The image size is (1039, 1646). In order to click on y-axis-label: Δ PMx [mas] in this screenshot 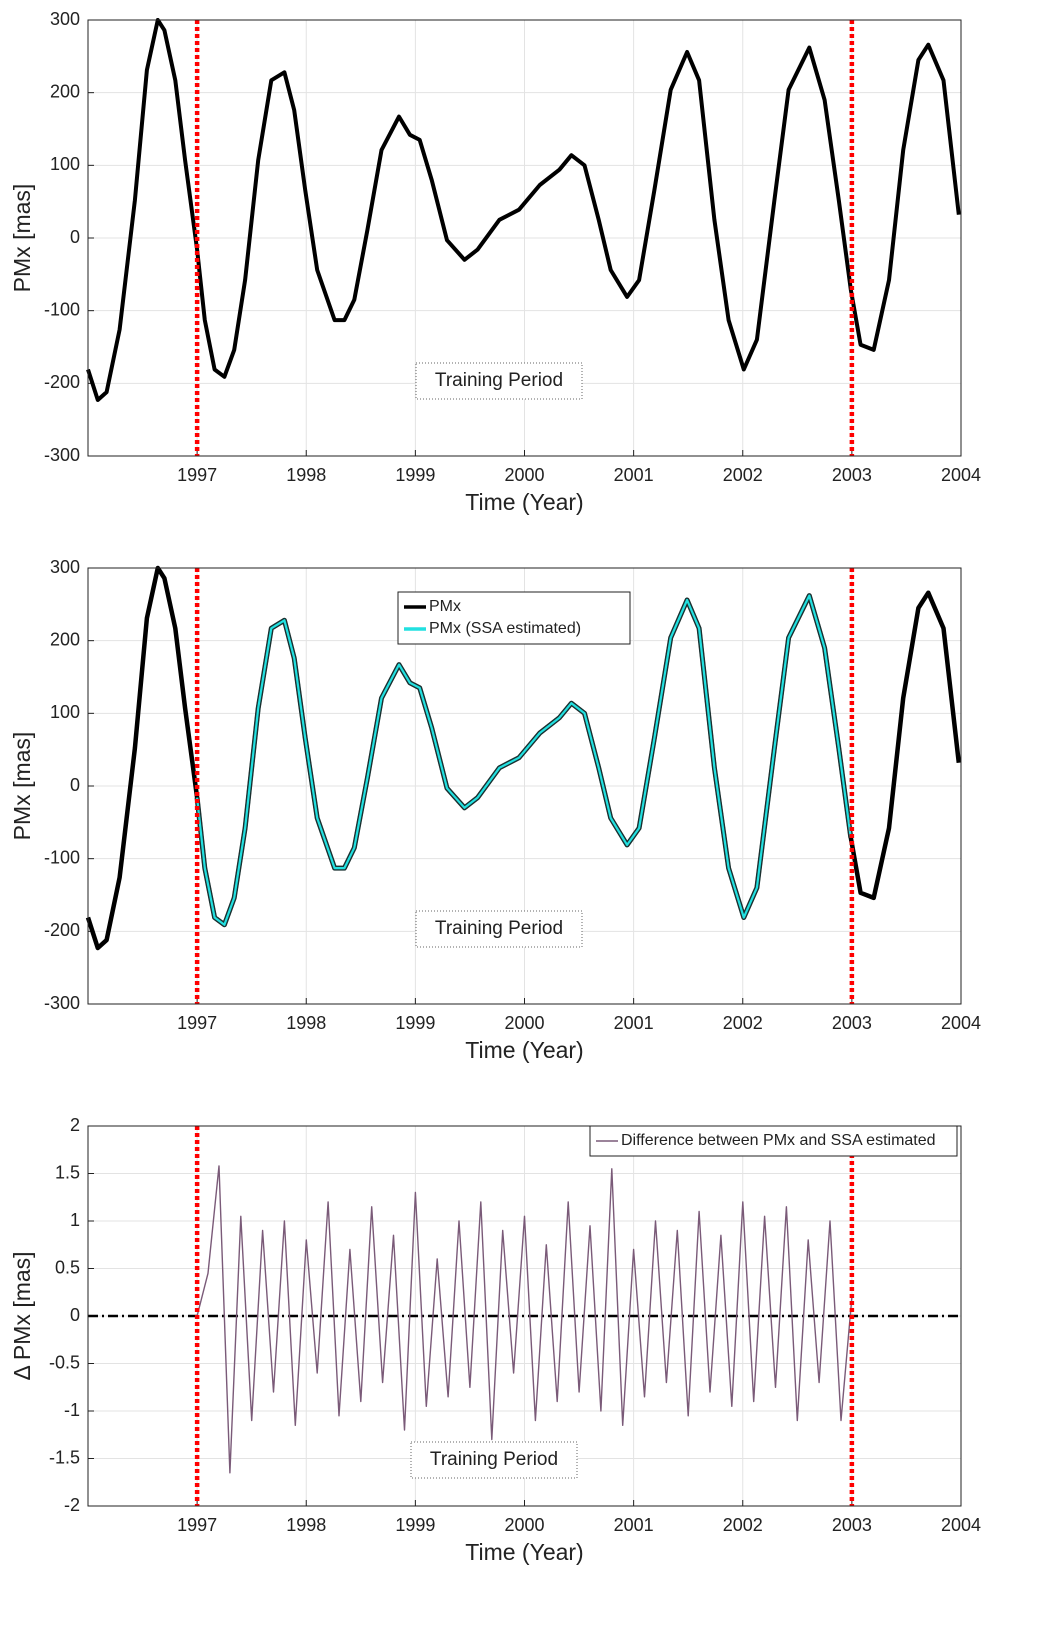, I will do `click(22, 1315)`.